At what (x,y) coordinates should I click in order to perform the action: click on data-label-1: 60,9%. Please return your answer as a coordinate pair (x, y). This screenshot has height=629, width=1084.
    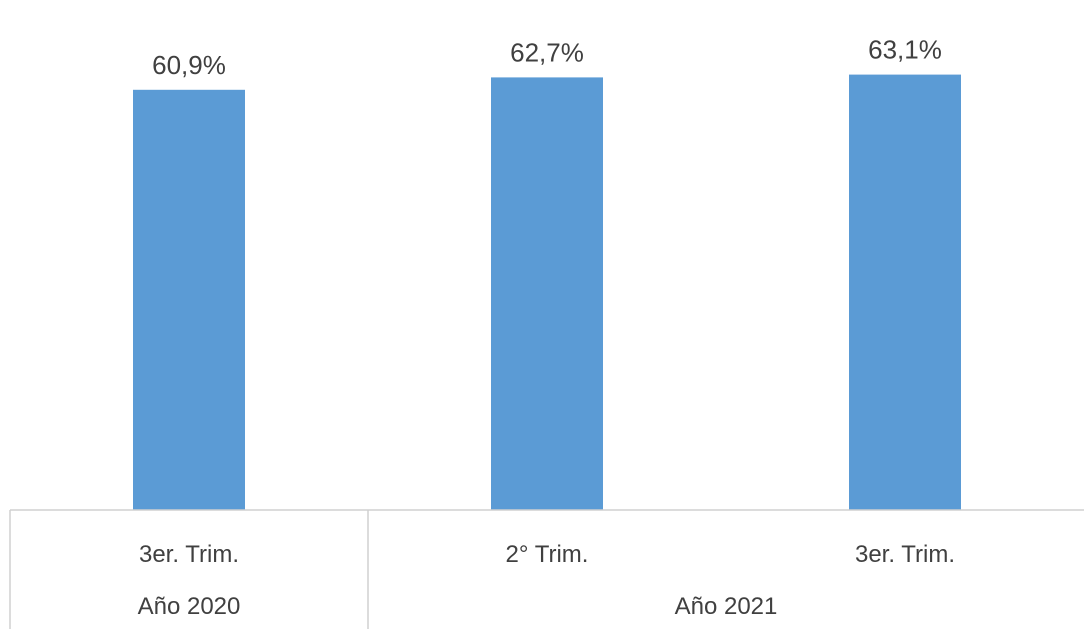
    Looking at the image, I should click on (189, 65).